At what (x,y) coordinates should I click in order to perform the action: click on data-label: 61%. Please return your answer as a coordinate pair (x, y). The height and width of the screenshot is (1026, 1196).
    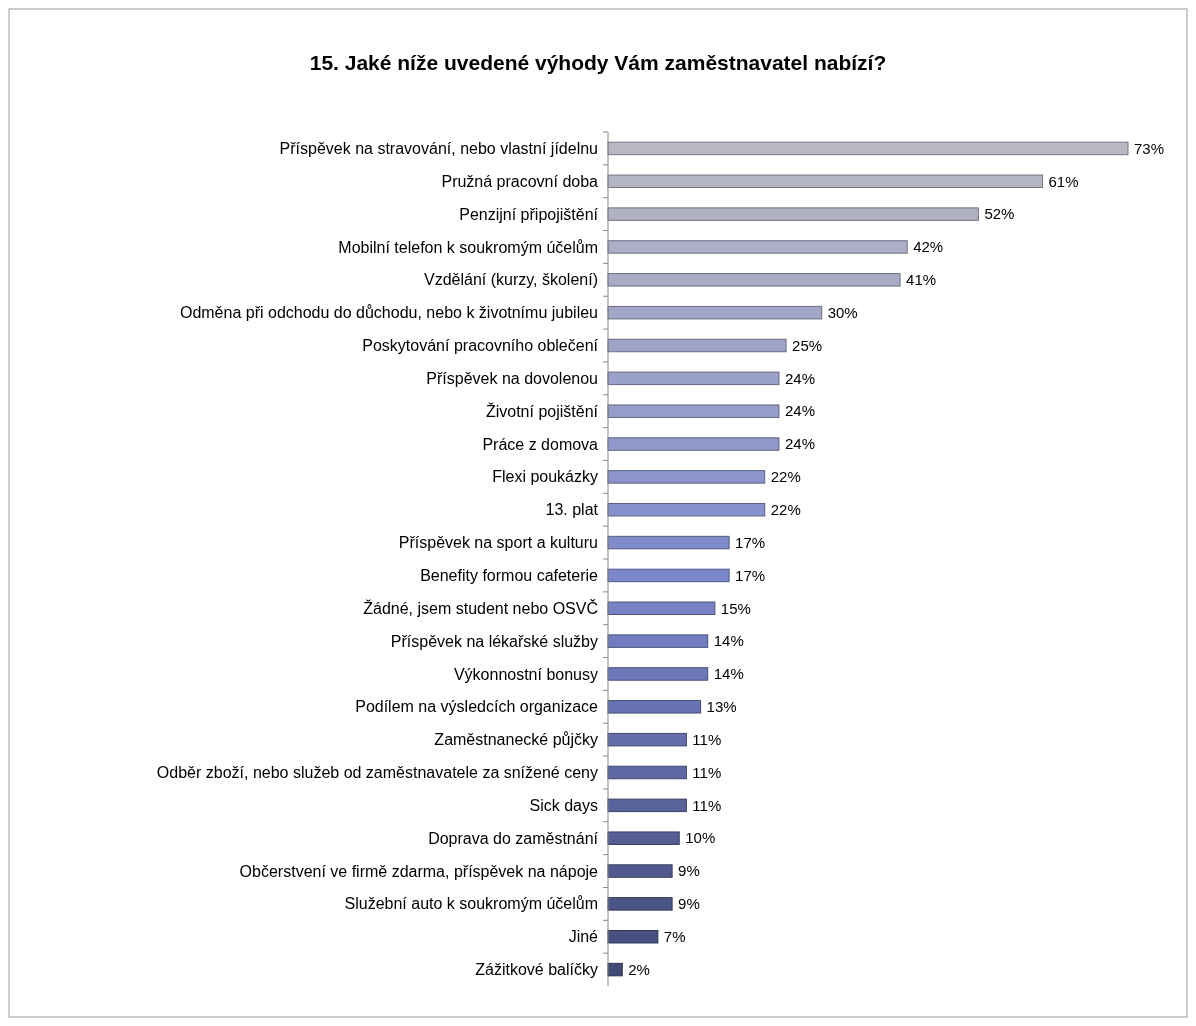
    Looking at the image, I should click on (1063, 181).